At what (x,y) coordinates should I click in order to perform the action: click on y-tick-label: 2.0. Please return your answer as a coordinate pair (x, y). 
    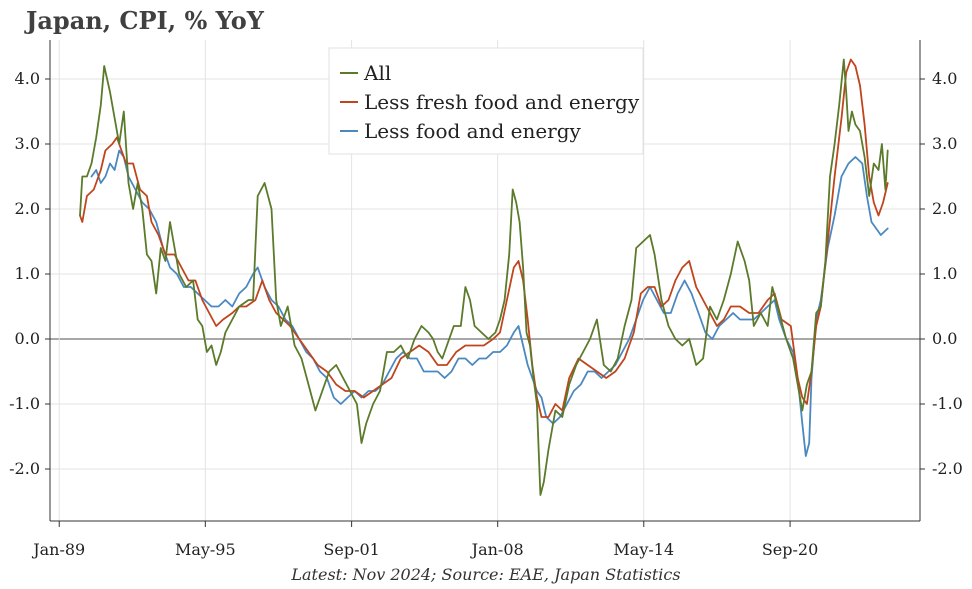
    Looking at the image, I should click on (27, 208).